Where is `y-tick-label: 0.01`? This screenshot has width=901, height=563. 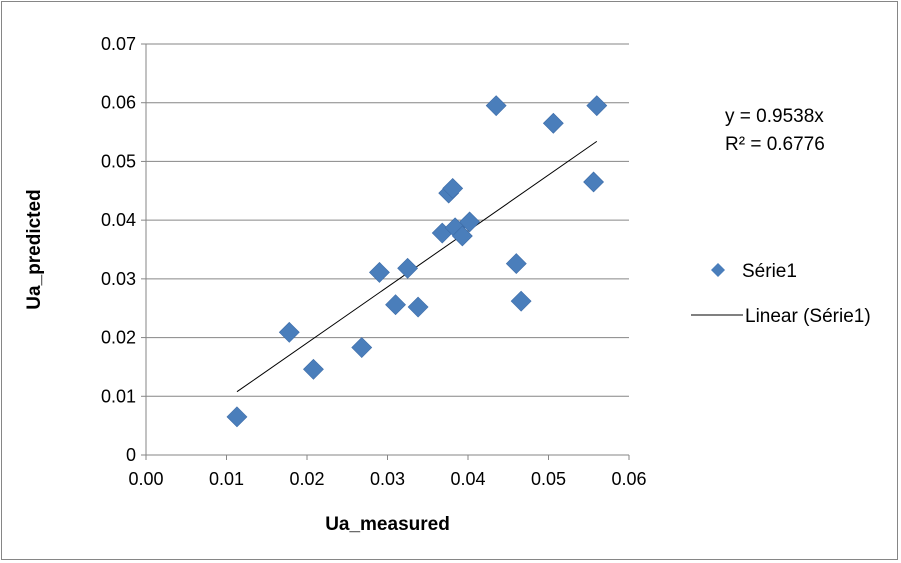 y-tick-label: 0.01 is located at coordinates (118, 396).